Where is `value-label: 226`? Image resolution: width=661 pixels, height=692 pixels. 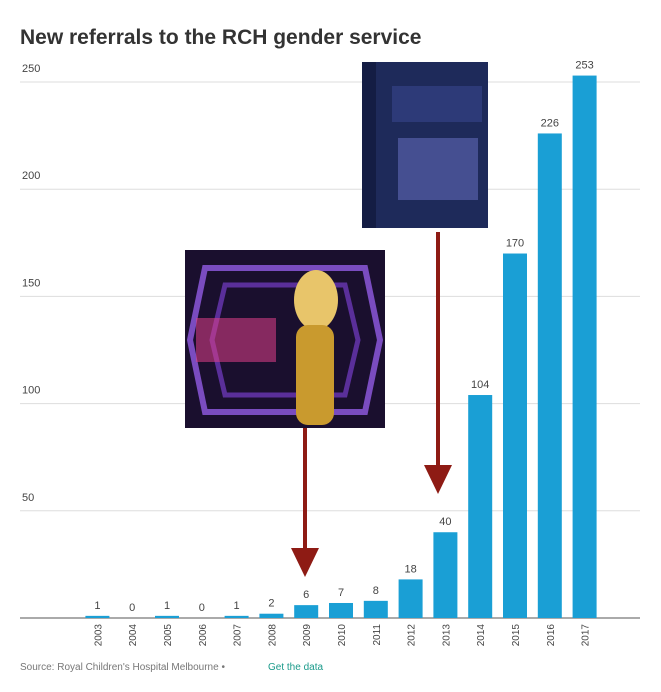 value-label: 226 is located at coordinates (550, 123).